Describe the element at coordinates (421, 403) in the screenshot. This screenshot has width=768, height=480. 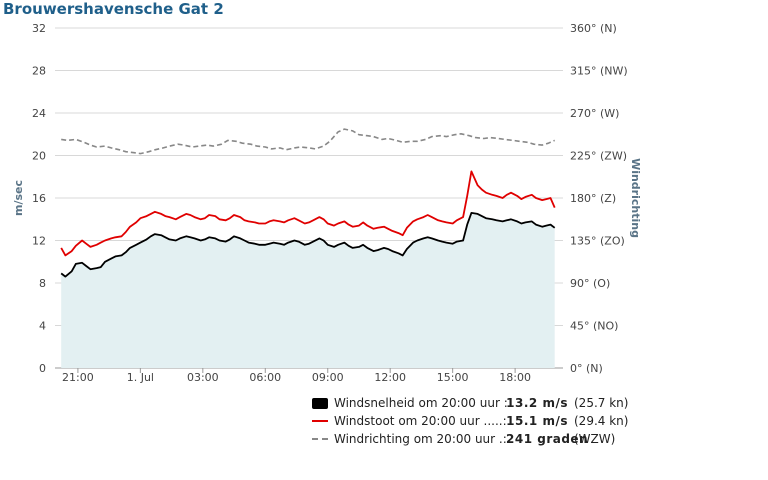
I see `legend-label: Windsnelheid om 20:00 uur :` at that location.